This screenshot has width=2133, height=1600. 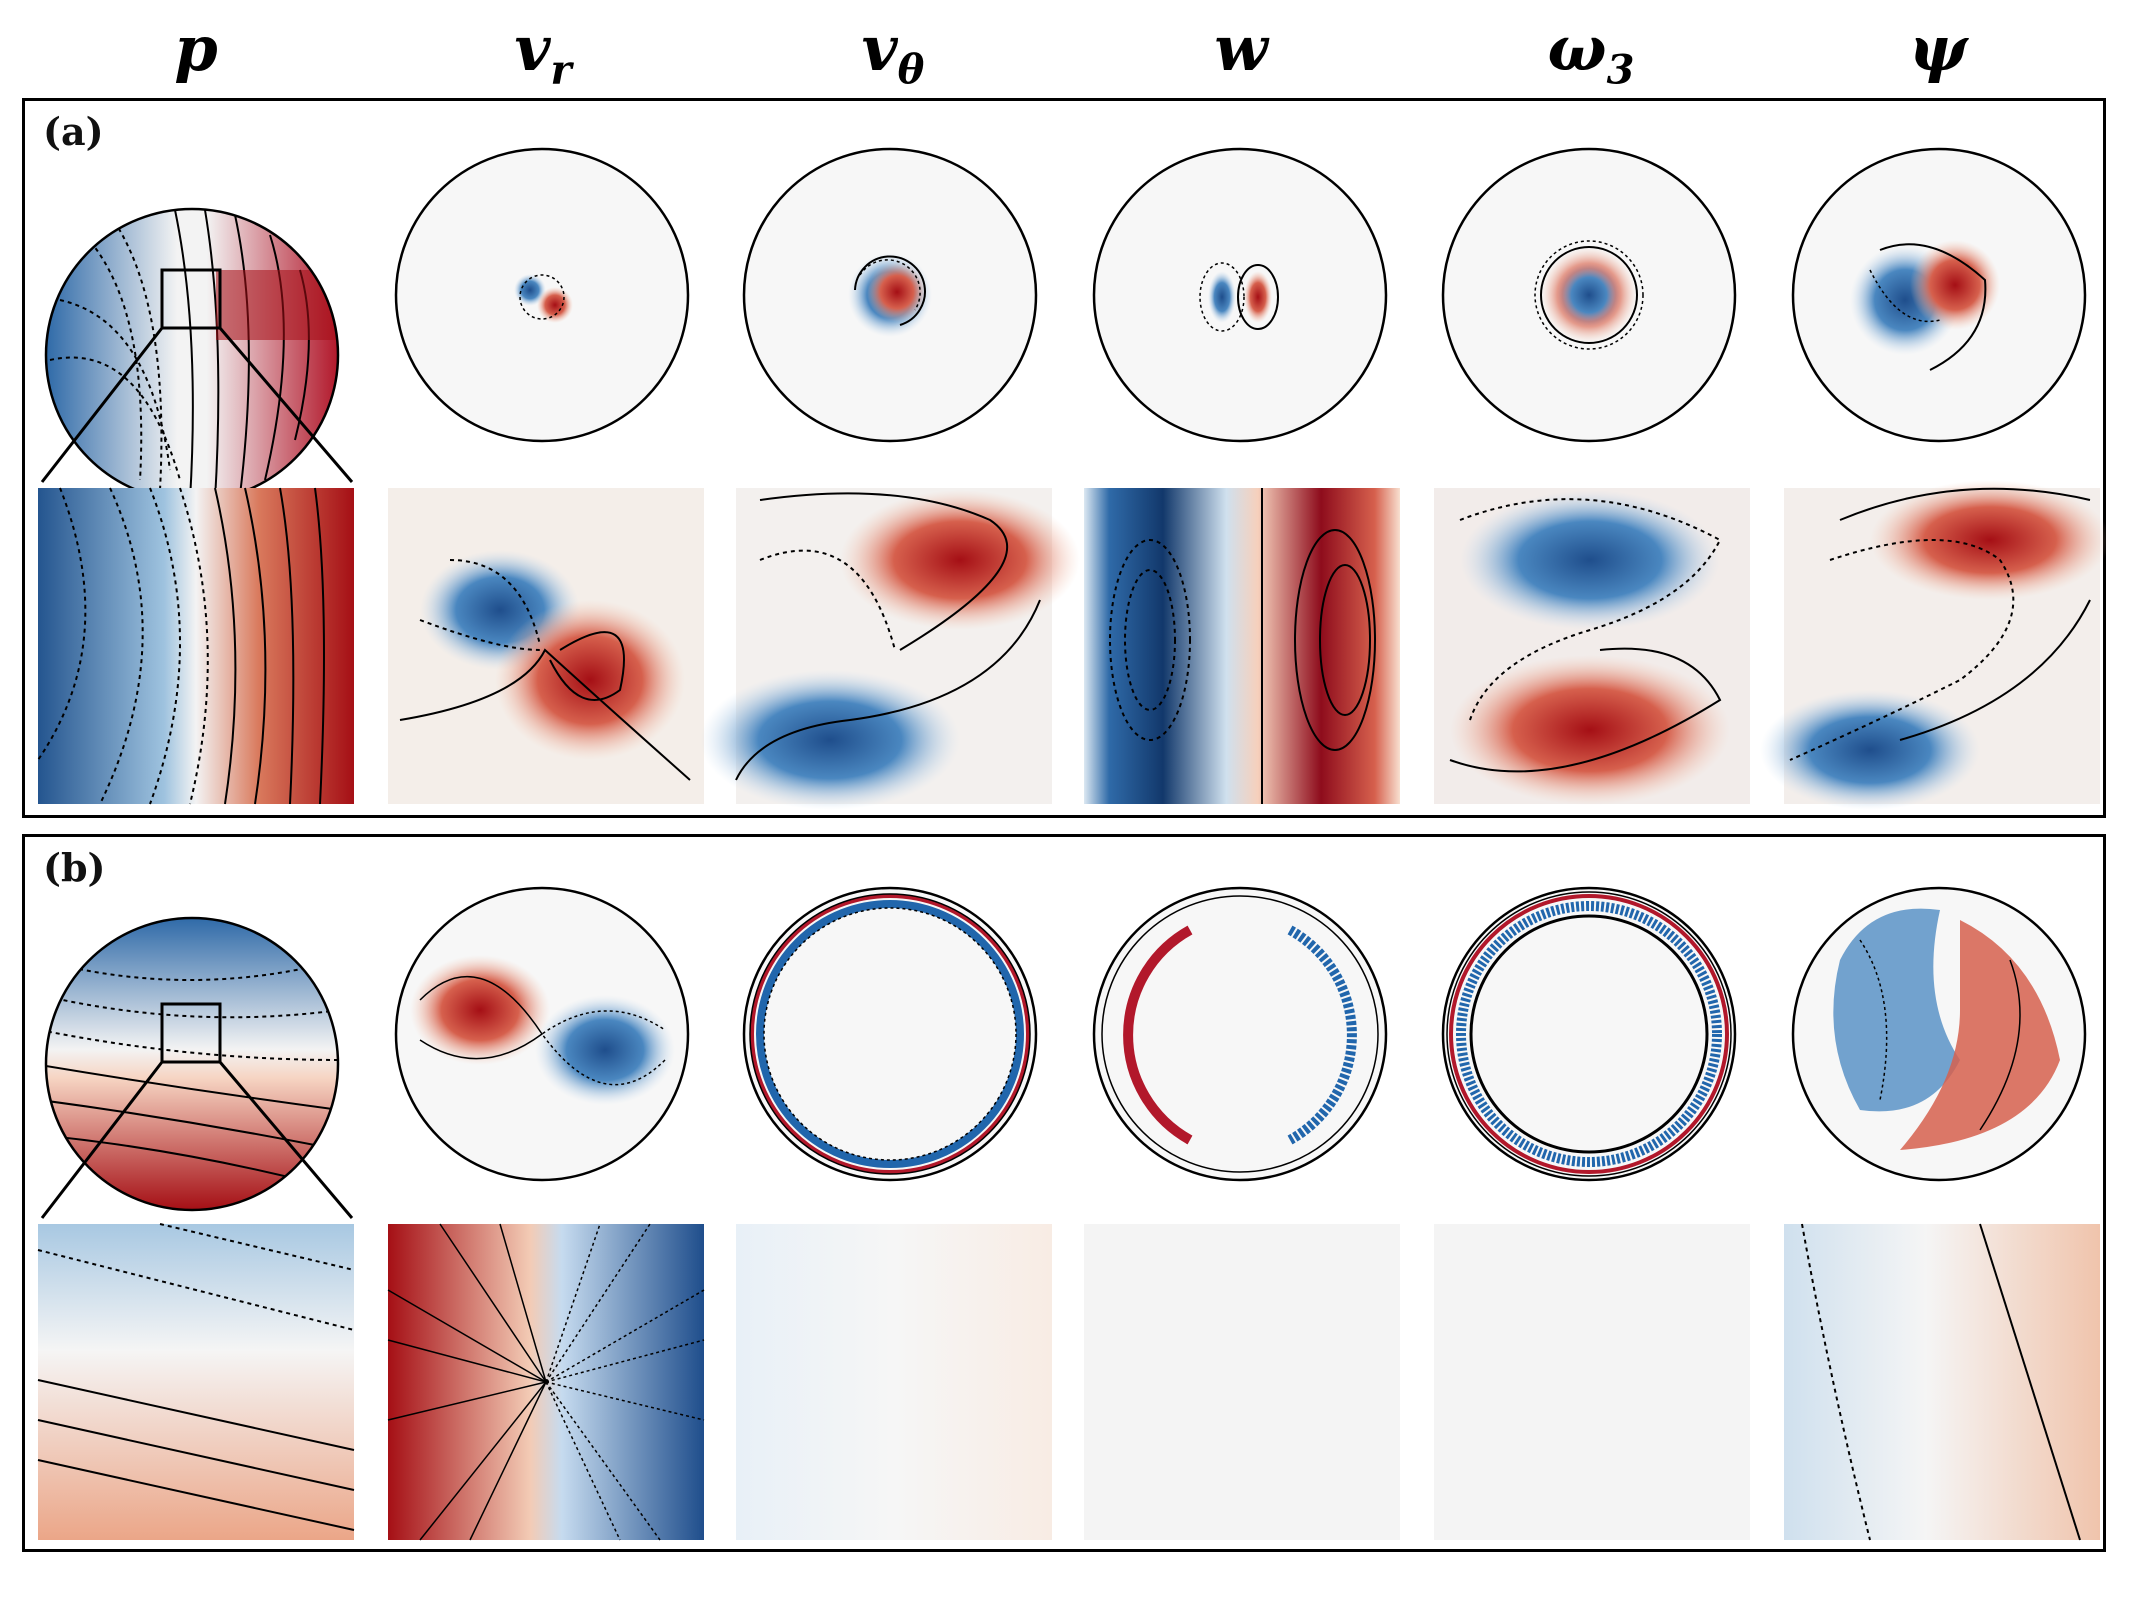 I want to click on panel-a-omega3-zoom, so click(x=1592, y=646).